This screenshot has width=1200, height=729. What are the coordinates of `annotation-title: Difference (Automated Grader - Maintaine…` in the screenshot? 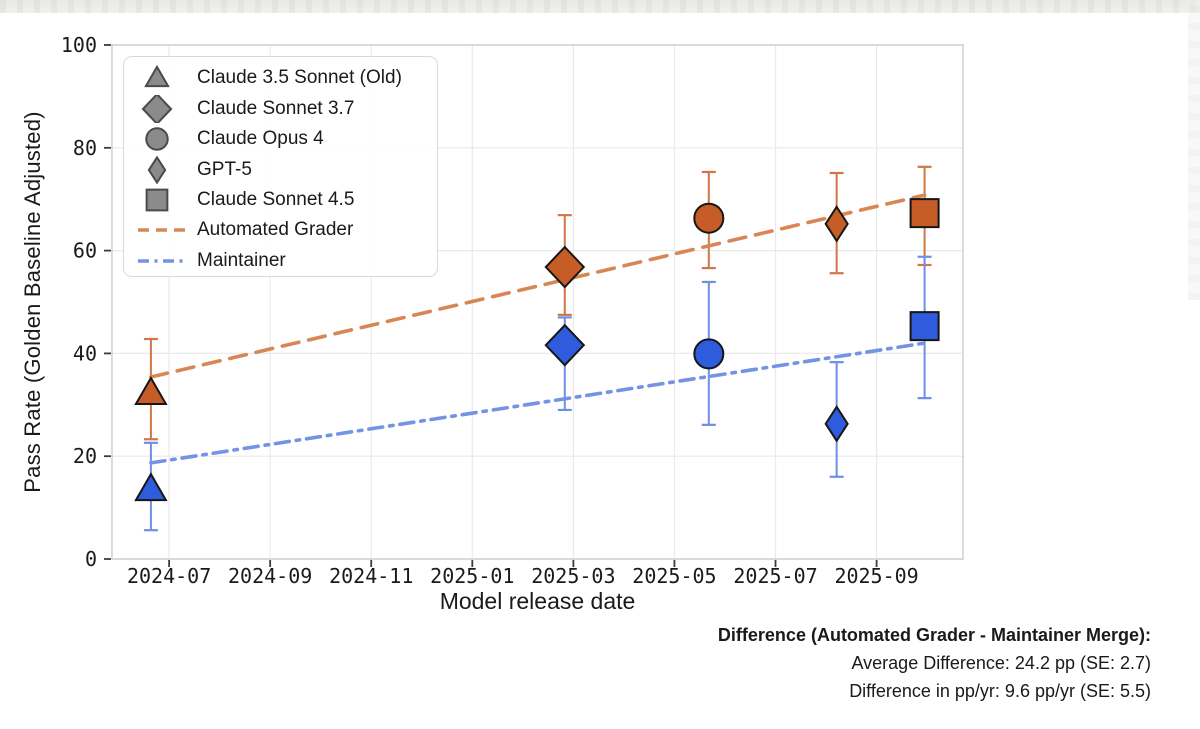 It's located at (934, 635).